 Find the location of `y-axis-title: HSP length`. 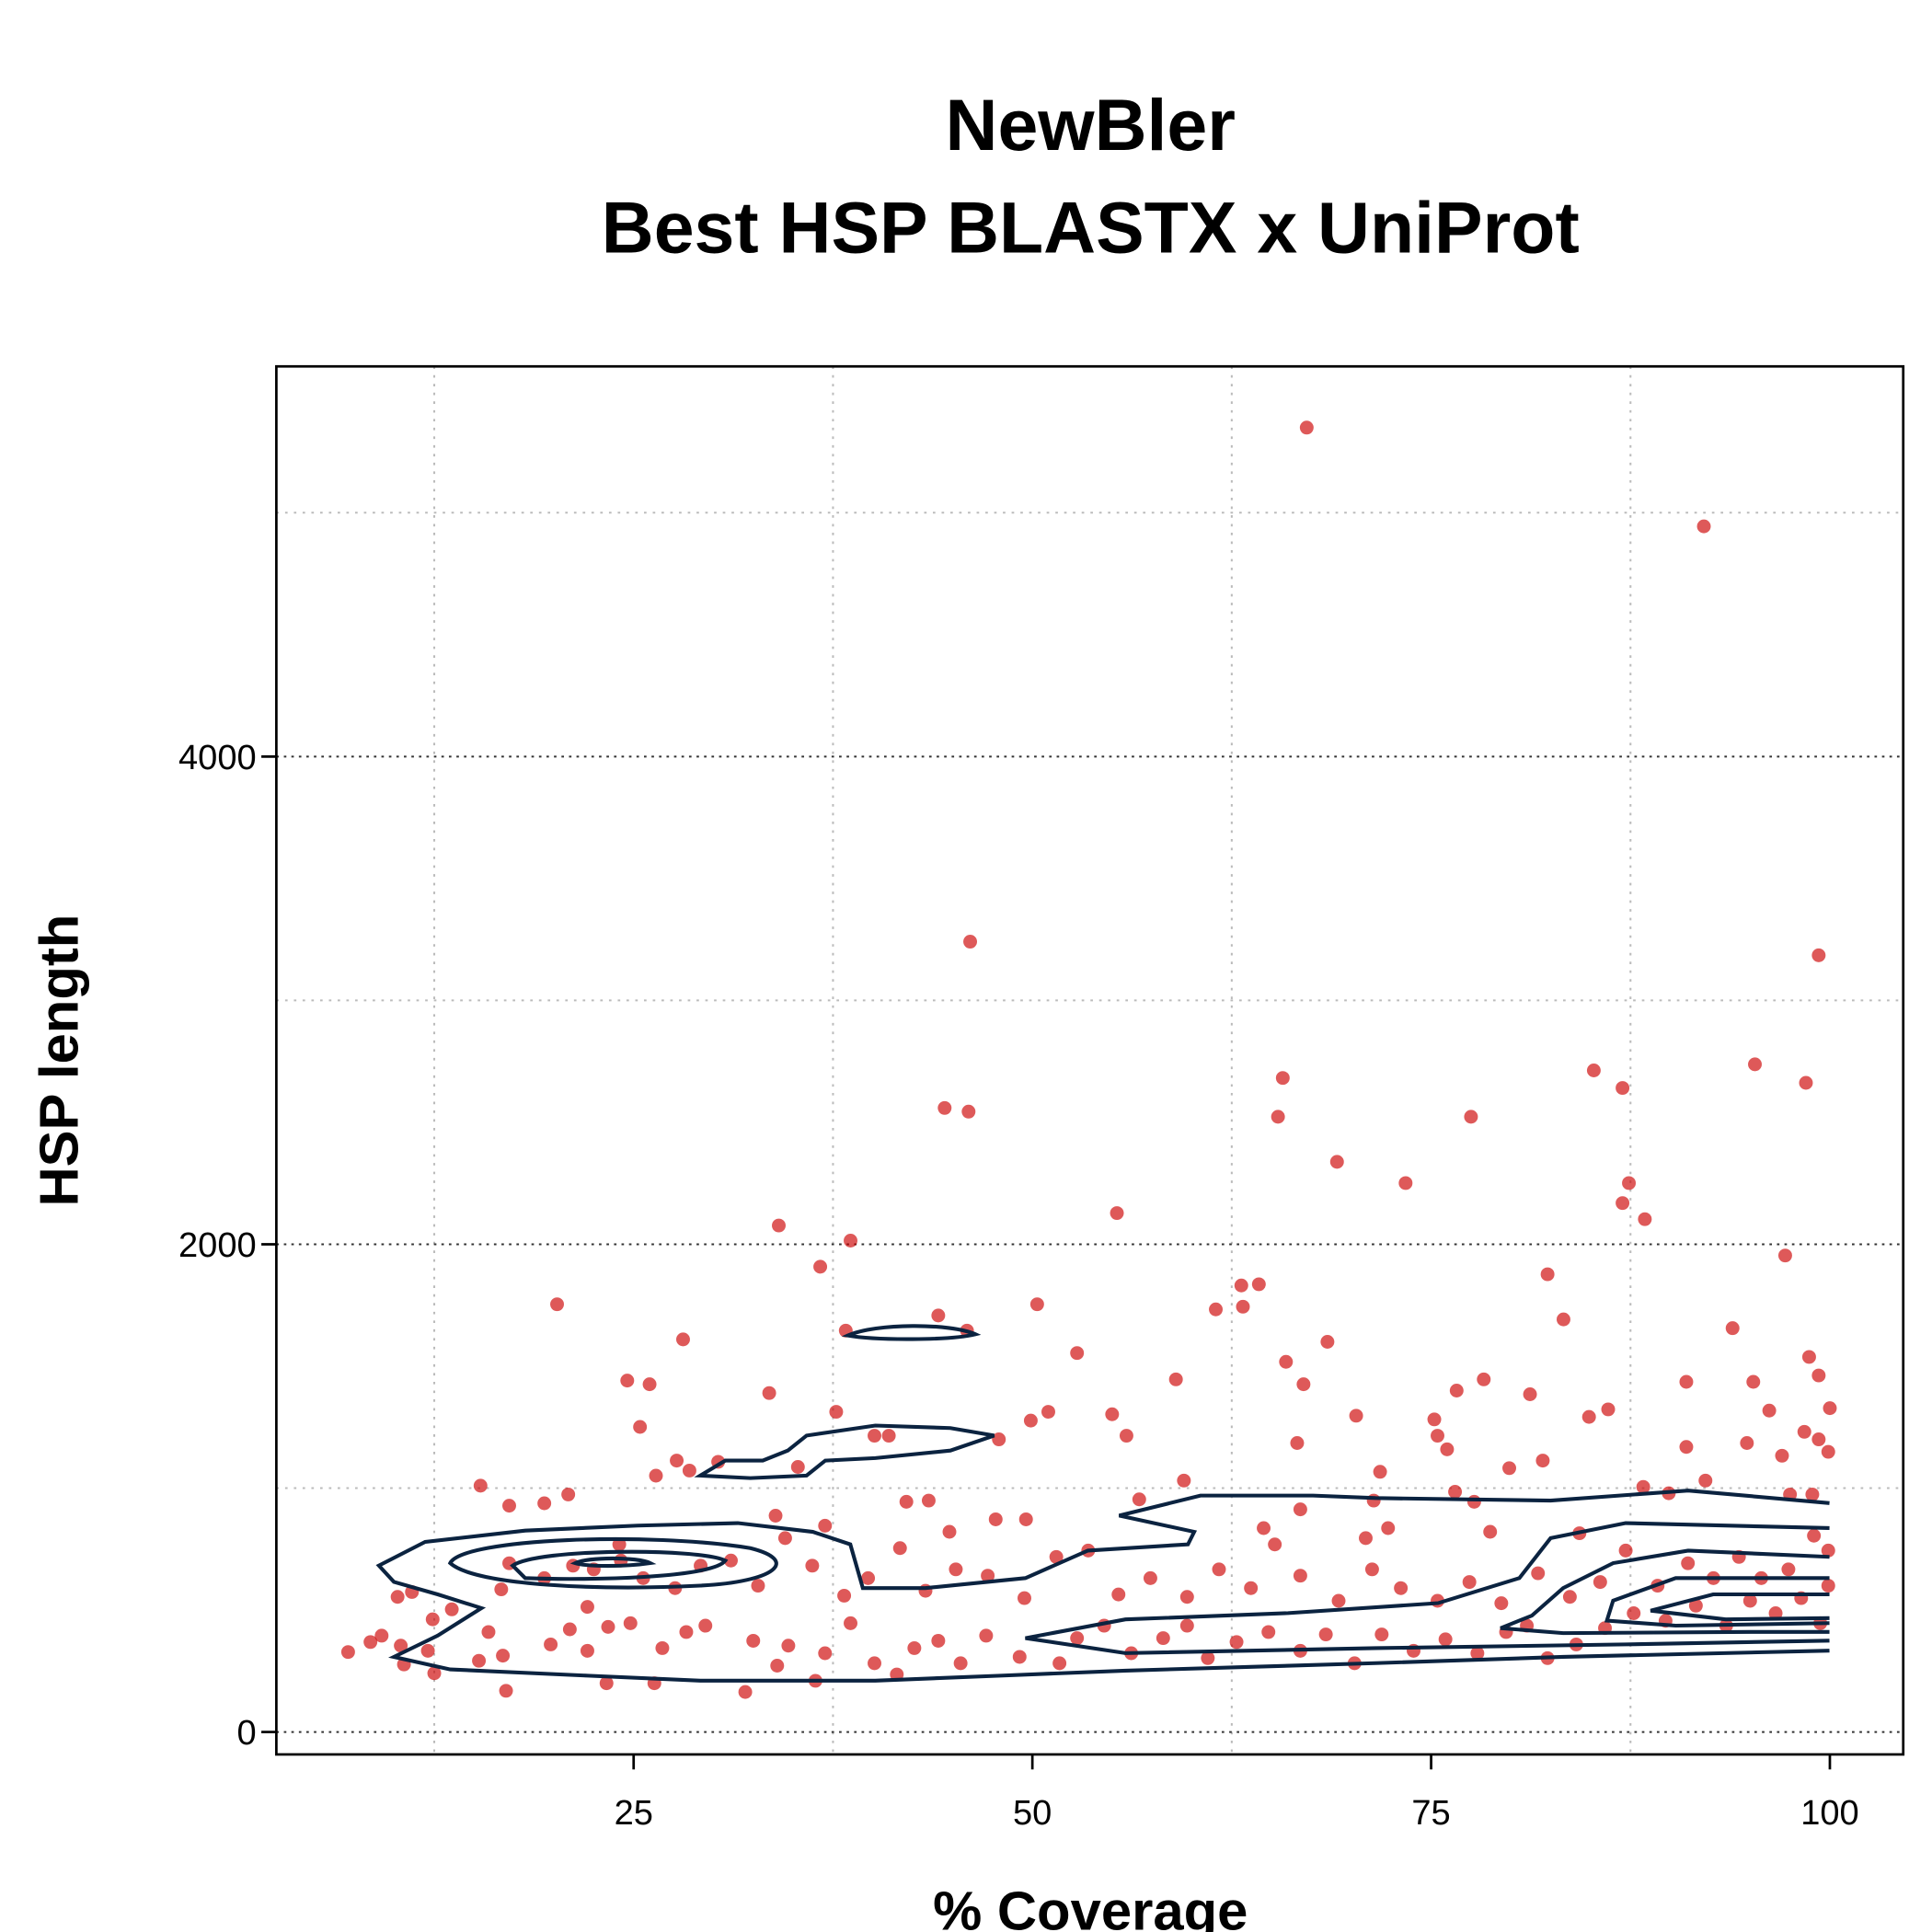

y-axis-title: HSP length is located at coordinates (58, 1060).